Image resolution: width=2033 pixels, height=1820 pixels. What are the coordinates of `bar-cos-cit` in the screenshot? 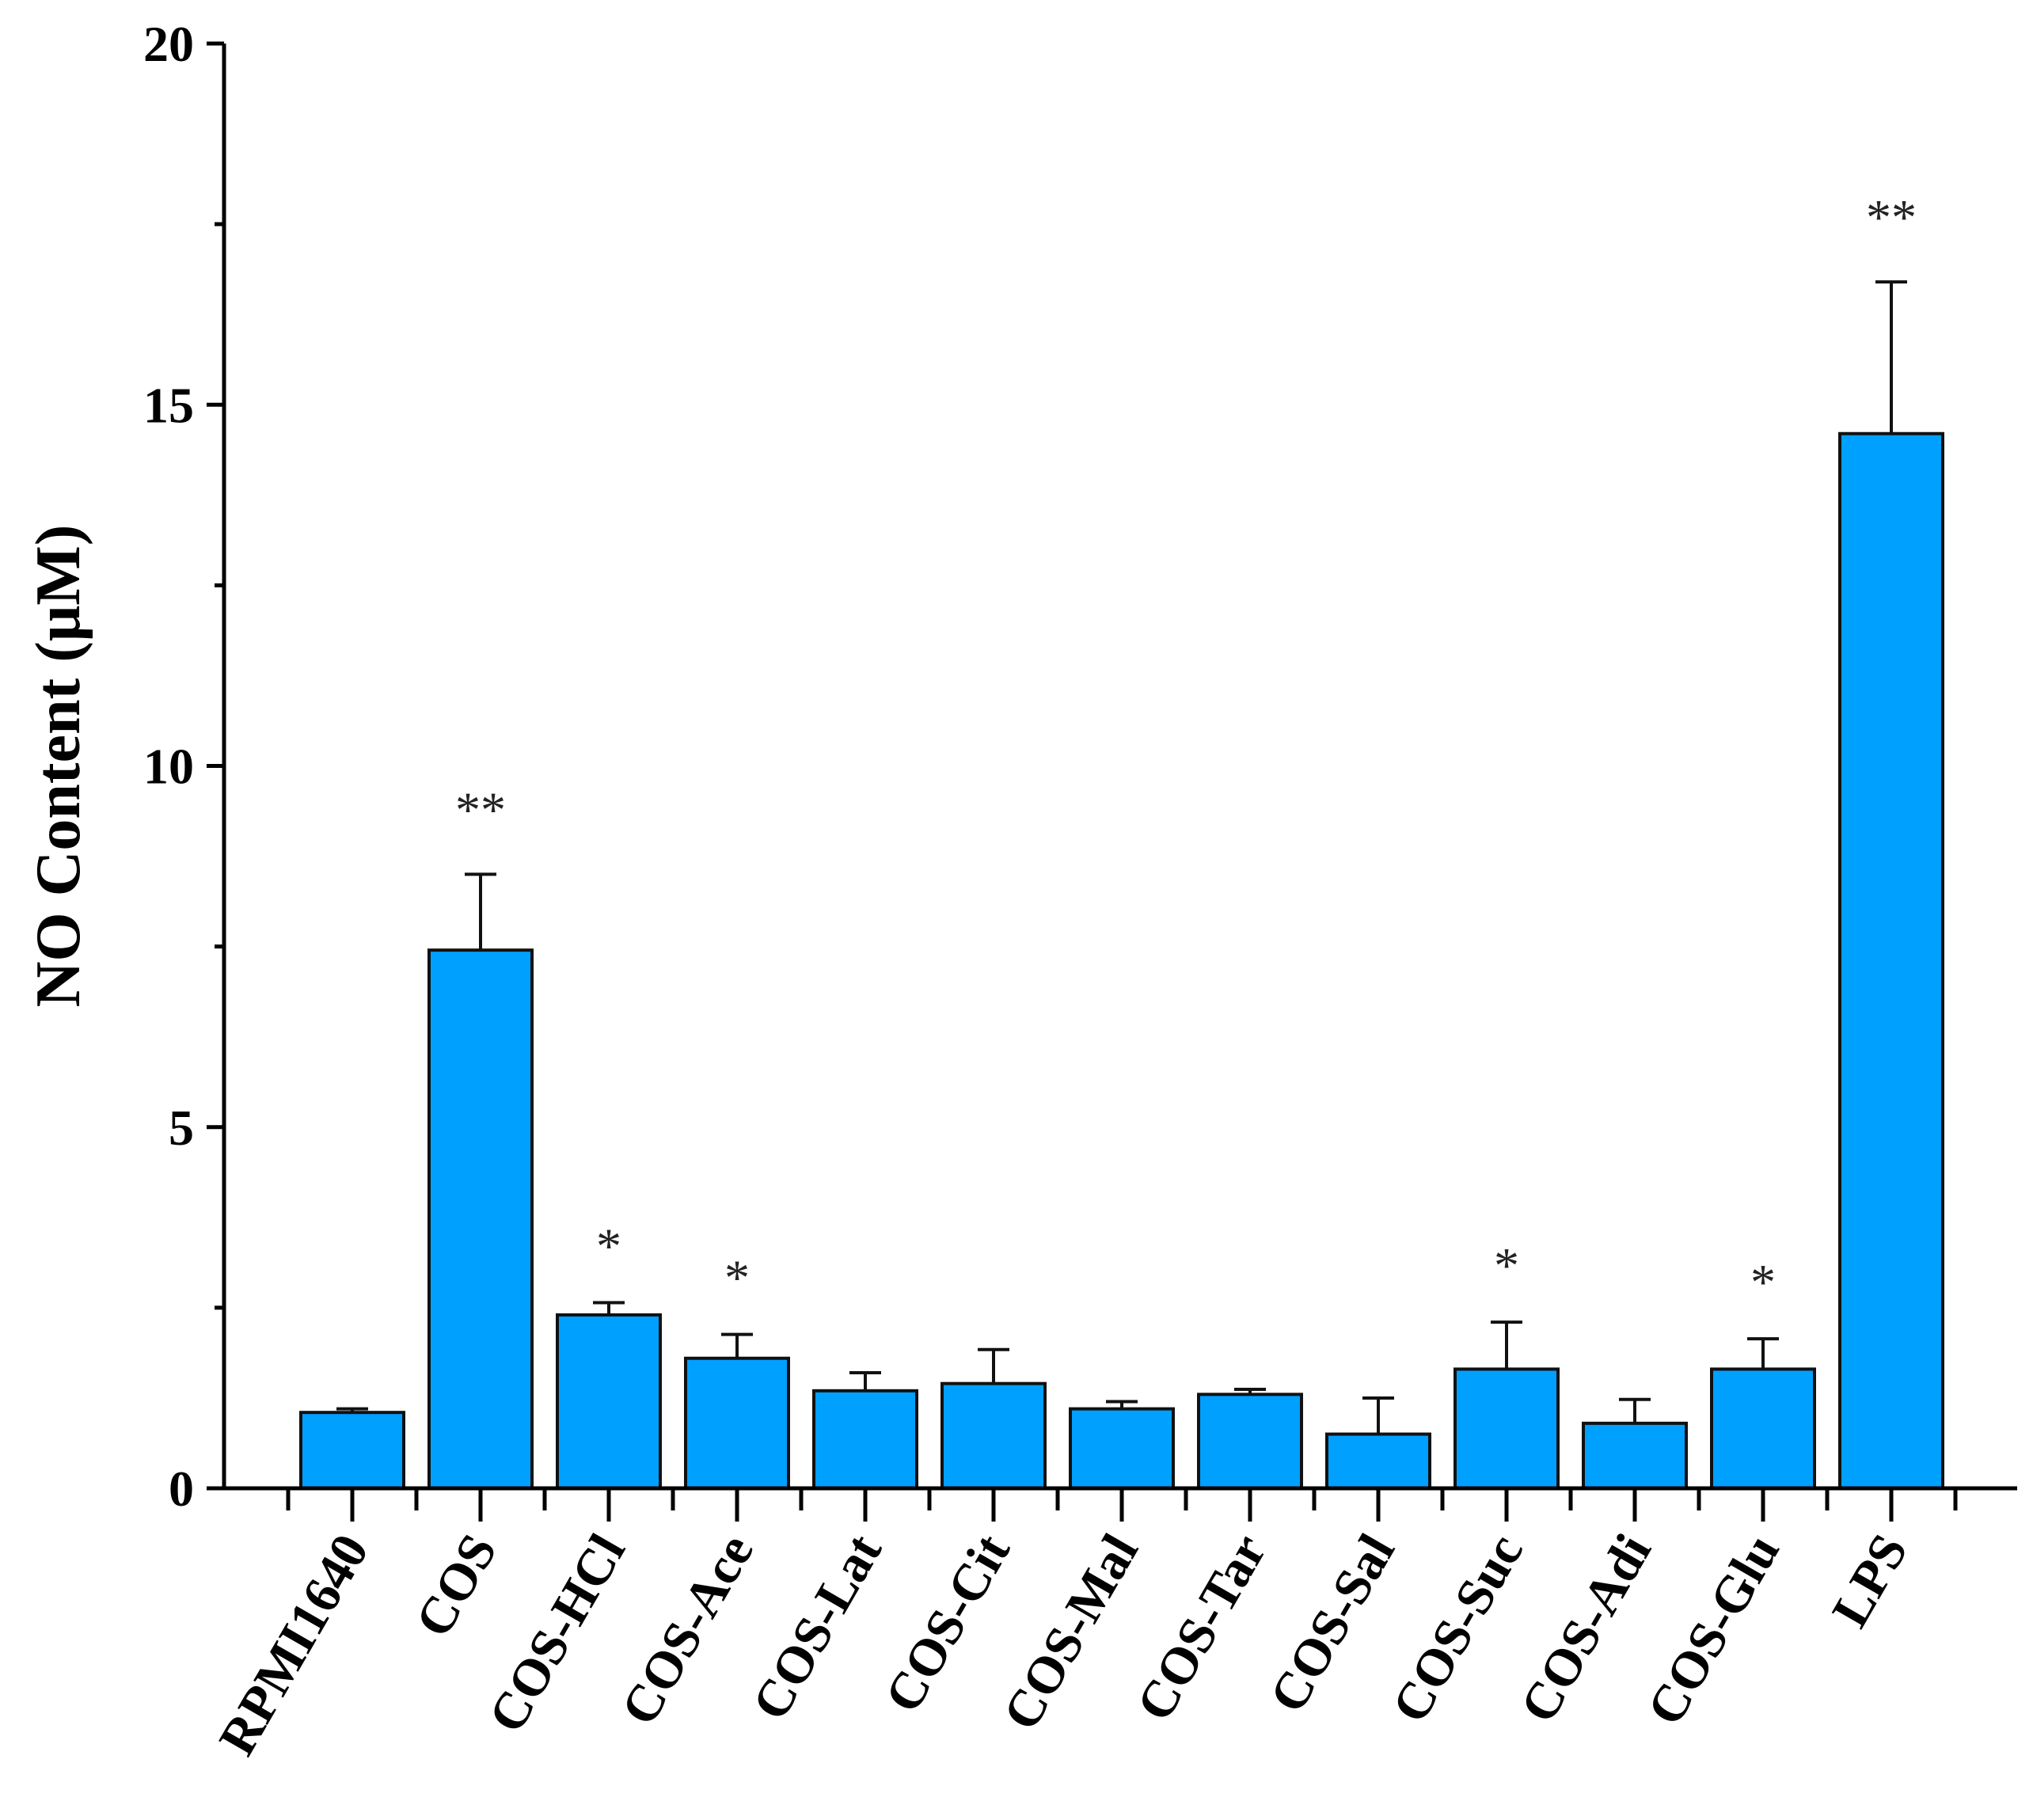 It's located at (993, 1435).